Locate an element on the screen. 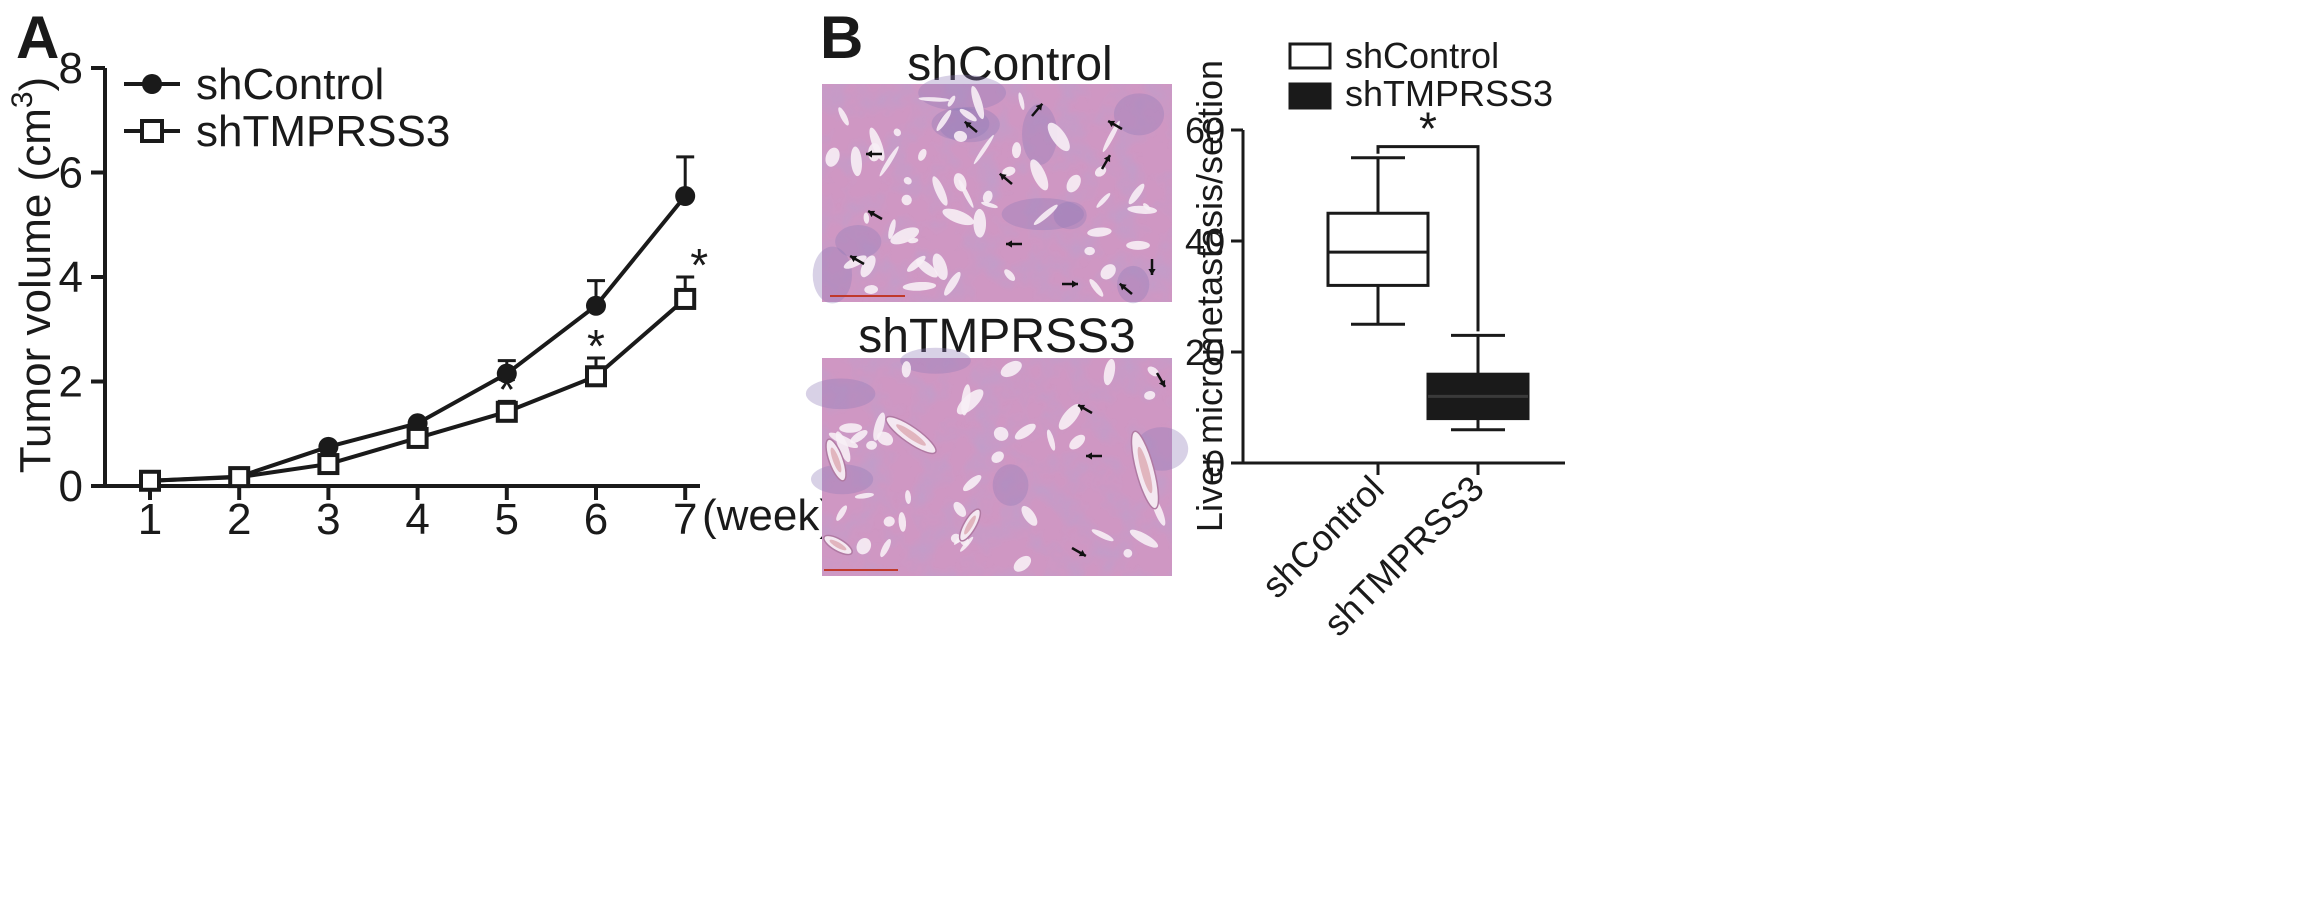 Image resolution: width=2303 pixels, height=921 pixels. panel-b-letter: B is located at coordinates (841, 37).